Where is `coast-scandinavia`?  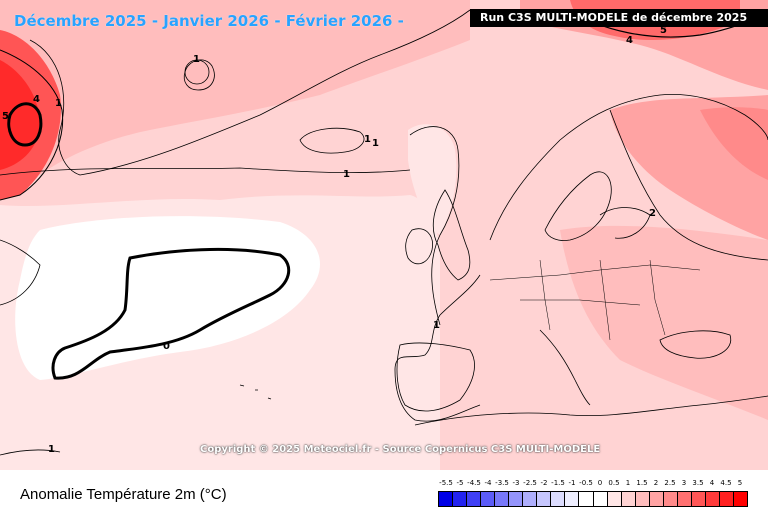
coast-scandinavia is located at coordinates (628, 167).